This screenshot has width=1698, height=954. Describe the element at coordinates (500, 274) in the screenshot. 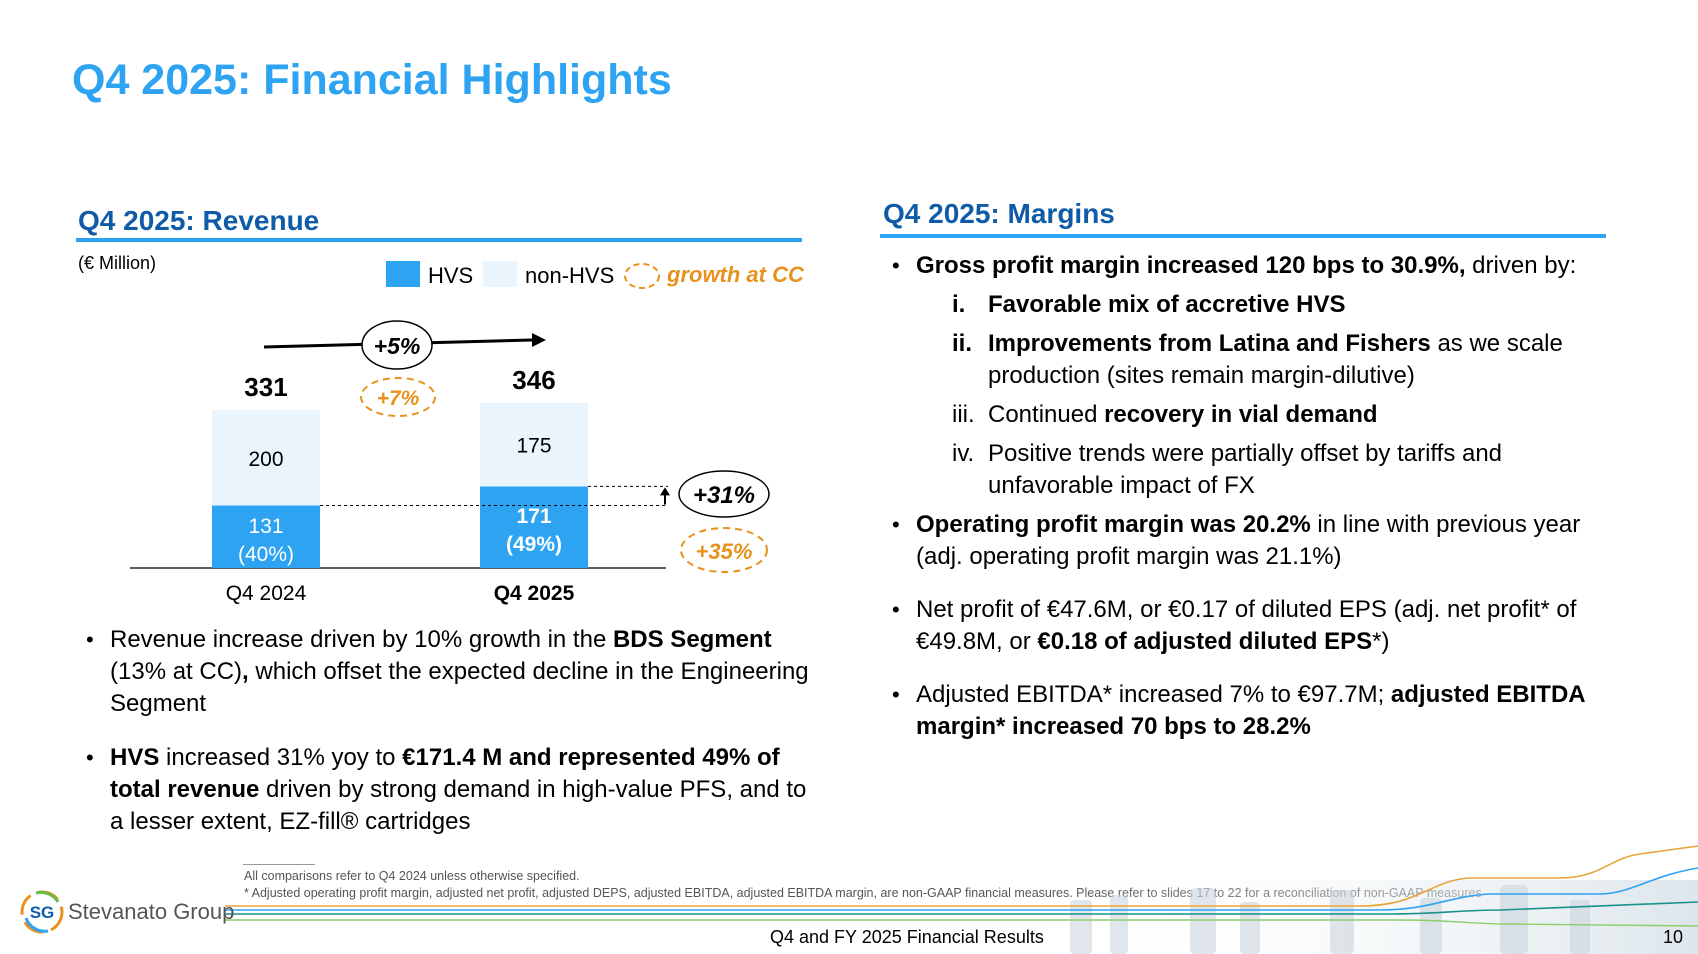

I see `legend-non-hvs-swatch` at that location.